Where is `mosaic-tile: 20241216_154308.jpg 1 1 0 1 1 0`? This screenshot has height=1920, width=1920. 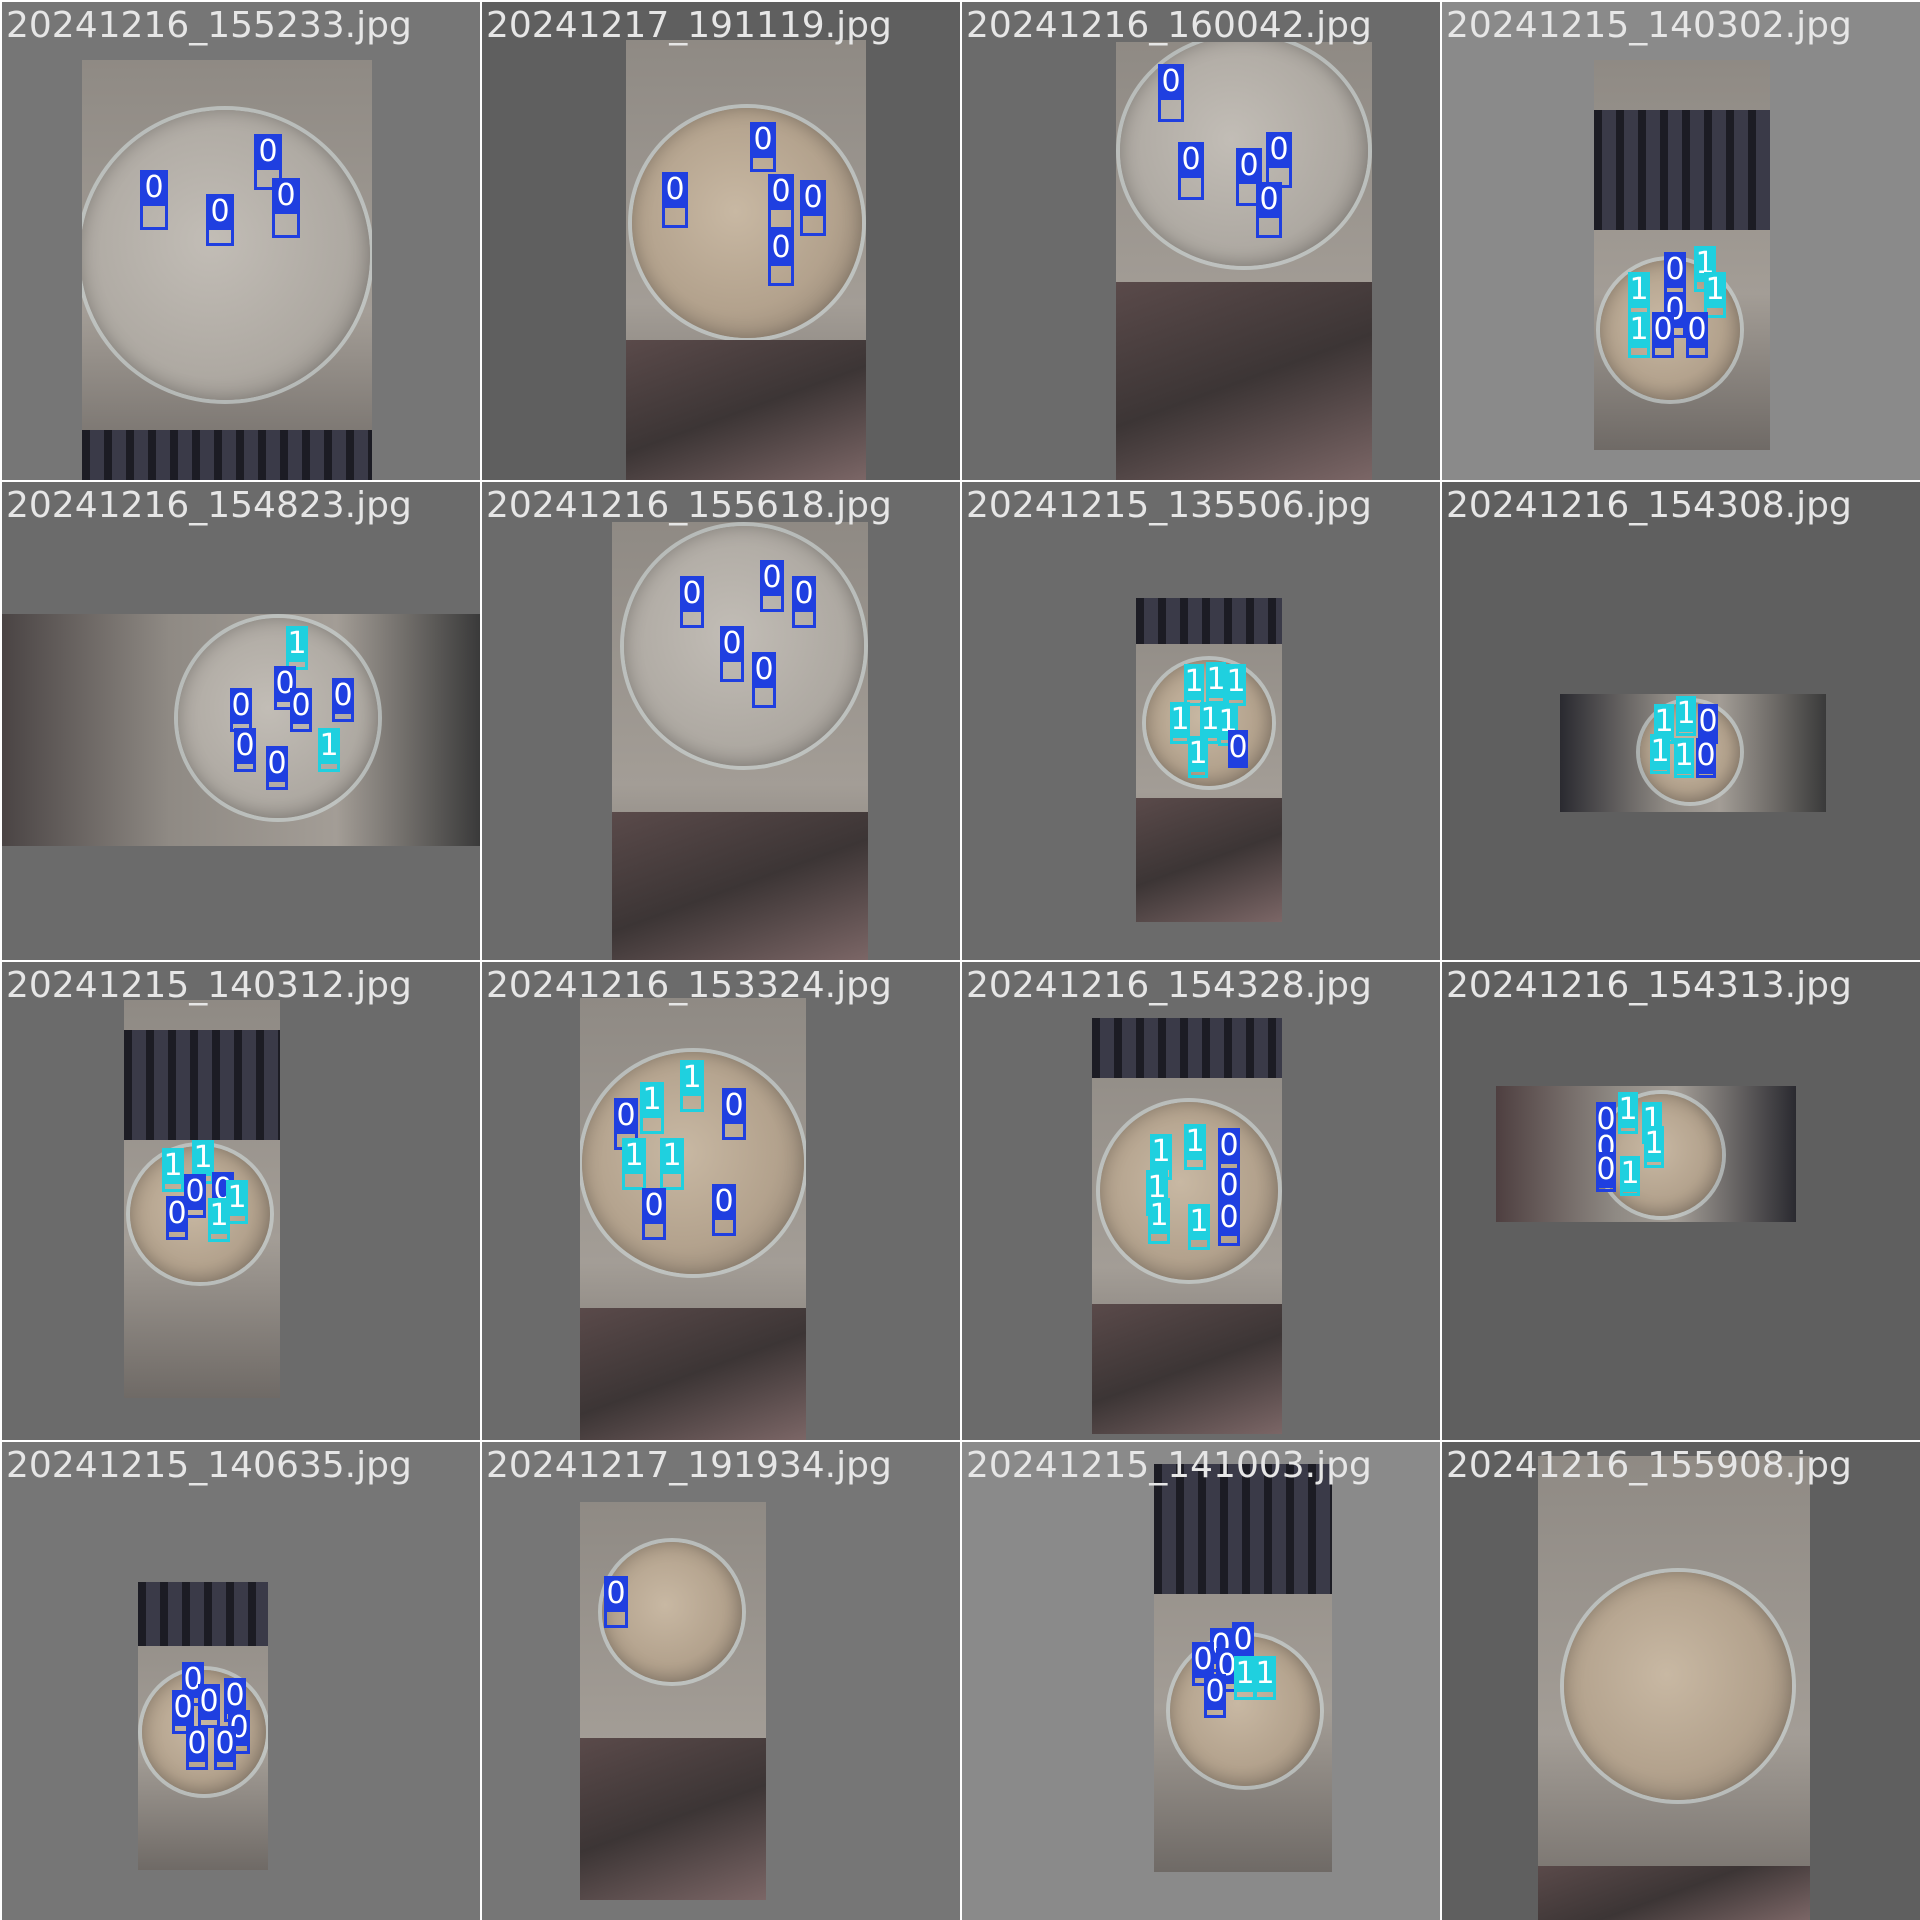
mosaic-tile: 20241216_154308.jpg 1 1 0 1 1 0 is located at coordinates (1681, 721).